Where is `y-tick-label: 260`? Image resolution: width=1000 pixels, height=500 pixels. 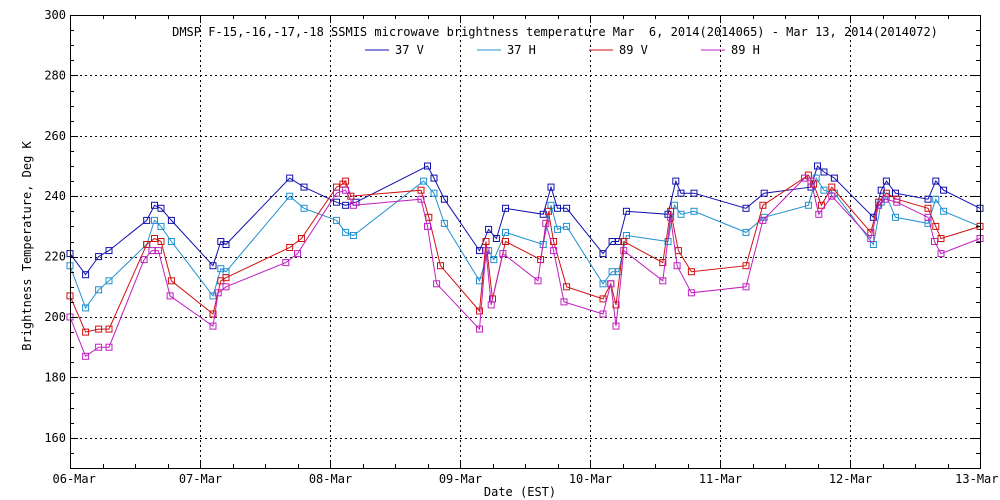 y-tick-label: 260 is located at coordinates (55, 136).